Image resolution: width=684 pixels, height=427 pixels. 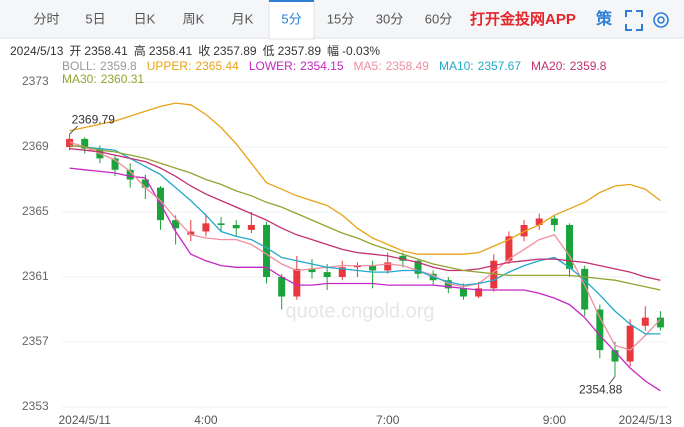 What do you see at coordinates (75, 51) in the screenshot?
I see `info-label: 开` at bounding box center [75, 51].